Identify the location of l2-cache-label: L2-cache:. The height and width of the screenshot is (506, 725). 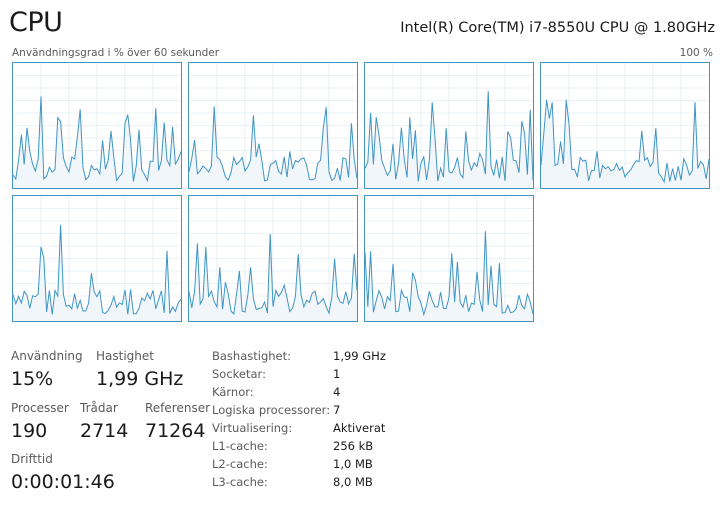
(240, 464).